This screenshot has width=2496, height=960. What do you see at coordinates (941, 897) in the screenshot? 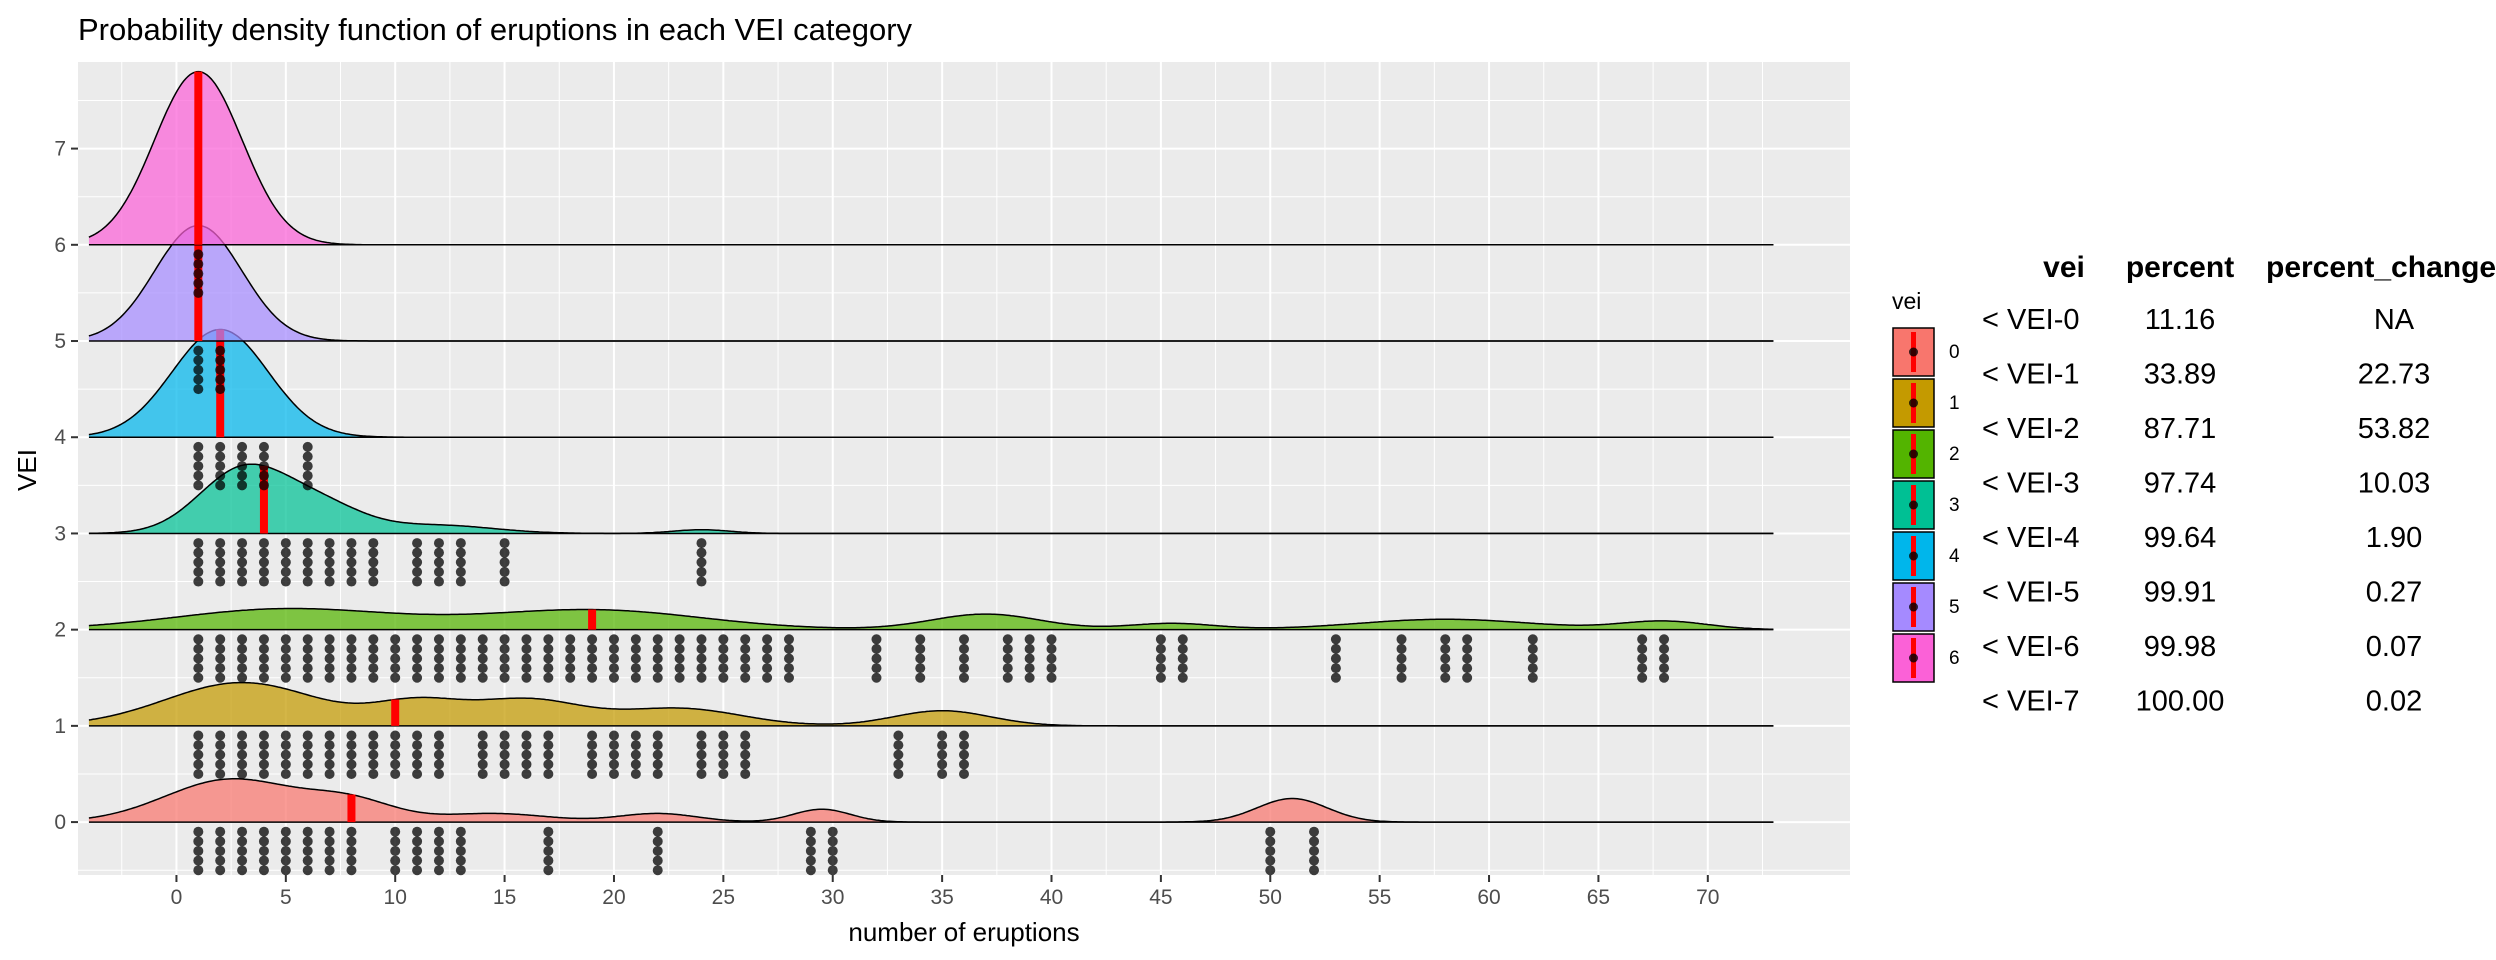
I see `x-tick-label: 35` at bounding box center [941, 897].